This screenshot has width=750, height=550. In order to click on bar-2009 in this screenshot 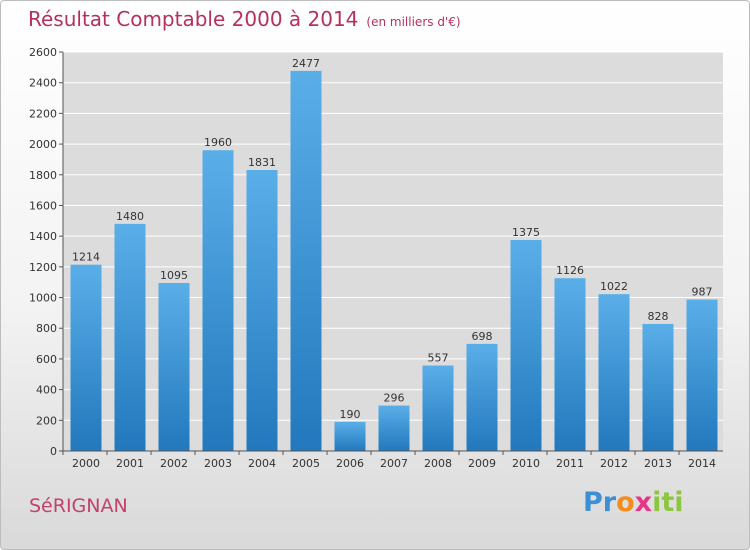, I will do `click(482, 397)`.